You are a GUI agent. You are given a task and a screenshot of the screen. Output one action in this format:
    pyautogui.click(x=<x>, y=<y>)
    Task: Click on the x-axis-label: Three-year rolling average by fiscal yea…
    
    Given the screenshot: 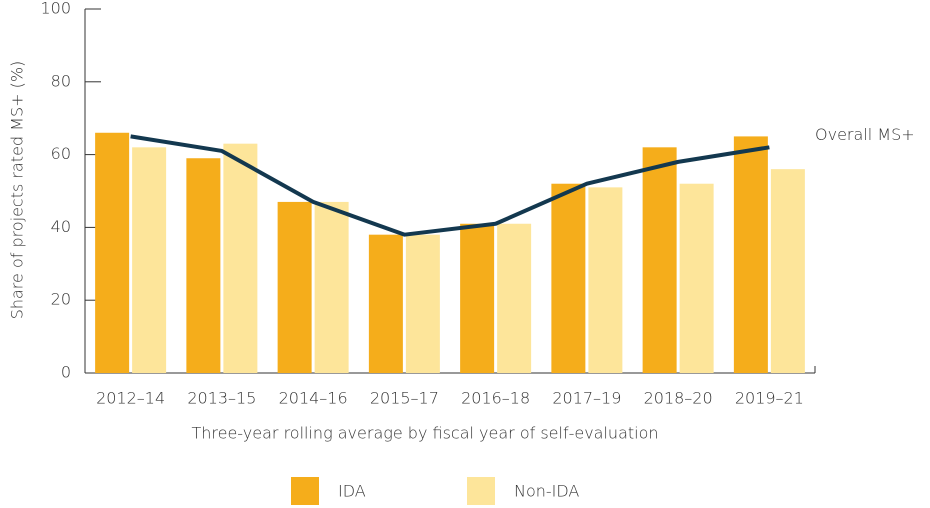 What is the action you would take?
    pyautogui.click(x=424, y=433)
    